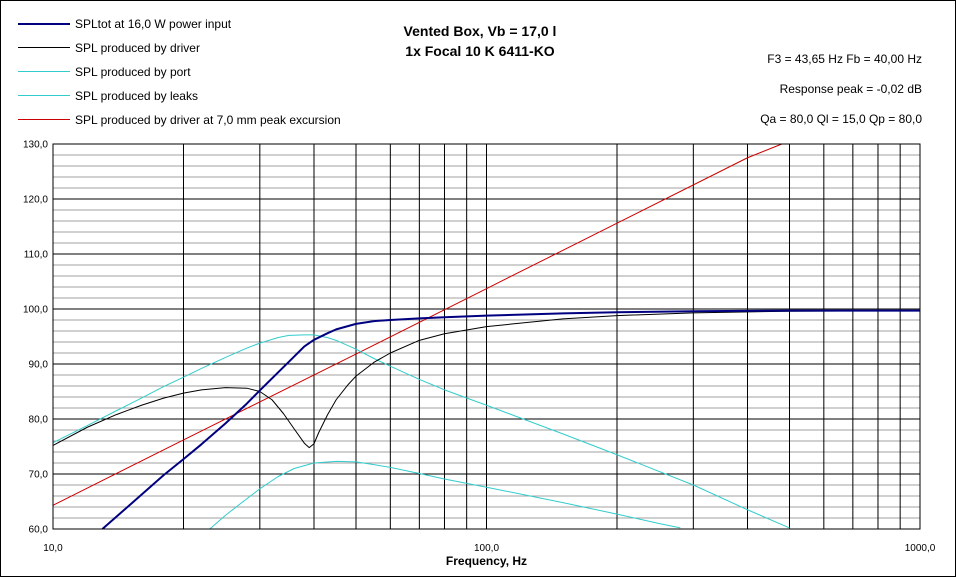 The height and width of the screenshot is (577, 956). I want to click on y-tick-label: 70,0, so click(39, 475).